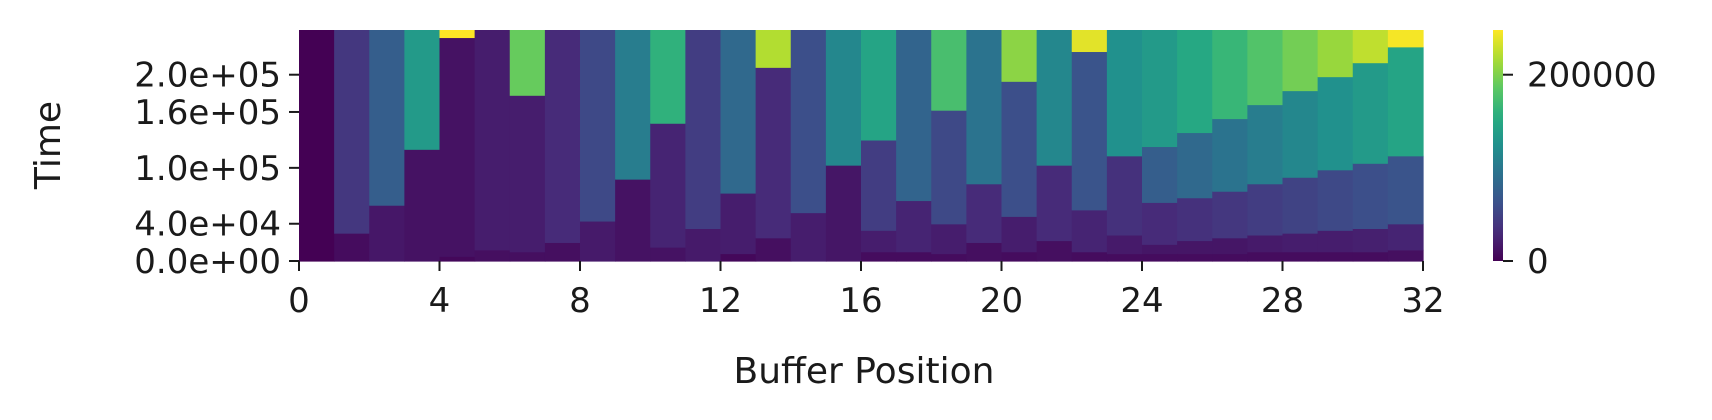 This screenshot has width=1712, height=420. I want to click on y-tick-label: 1.6e+05, so click(207, 113).